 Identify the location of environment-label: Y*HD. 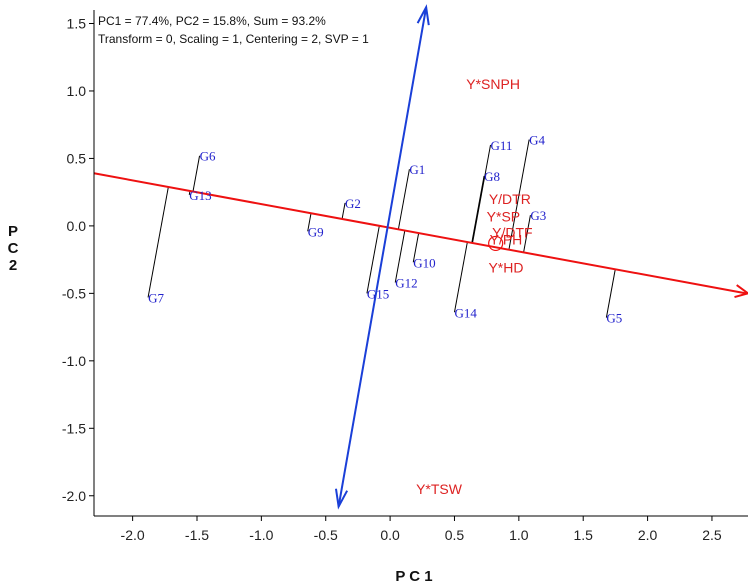
(505, 268).